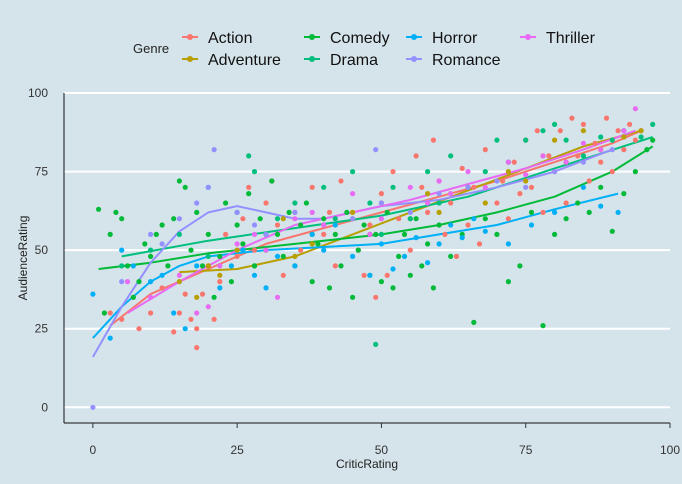 The width and height of the screenshot is (682, 484). Describe the element at coordinates (385, 440) in the screenshot. I see `x-ticks: 0 25 50 75 100` at that location.